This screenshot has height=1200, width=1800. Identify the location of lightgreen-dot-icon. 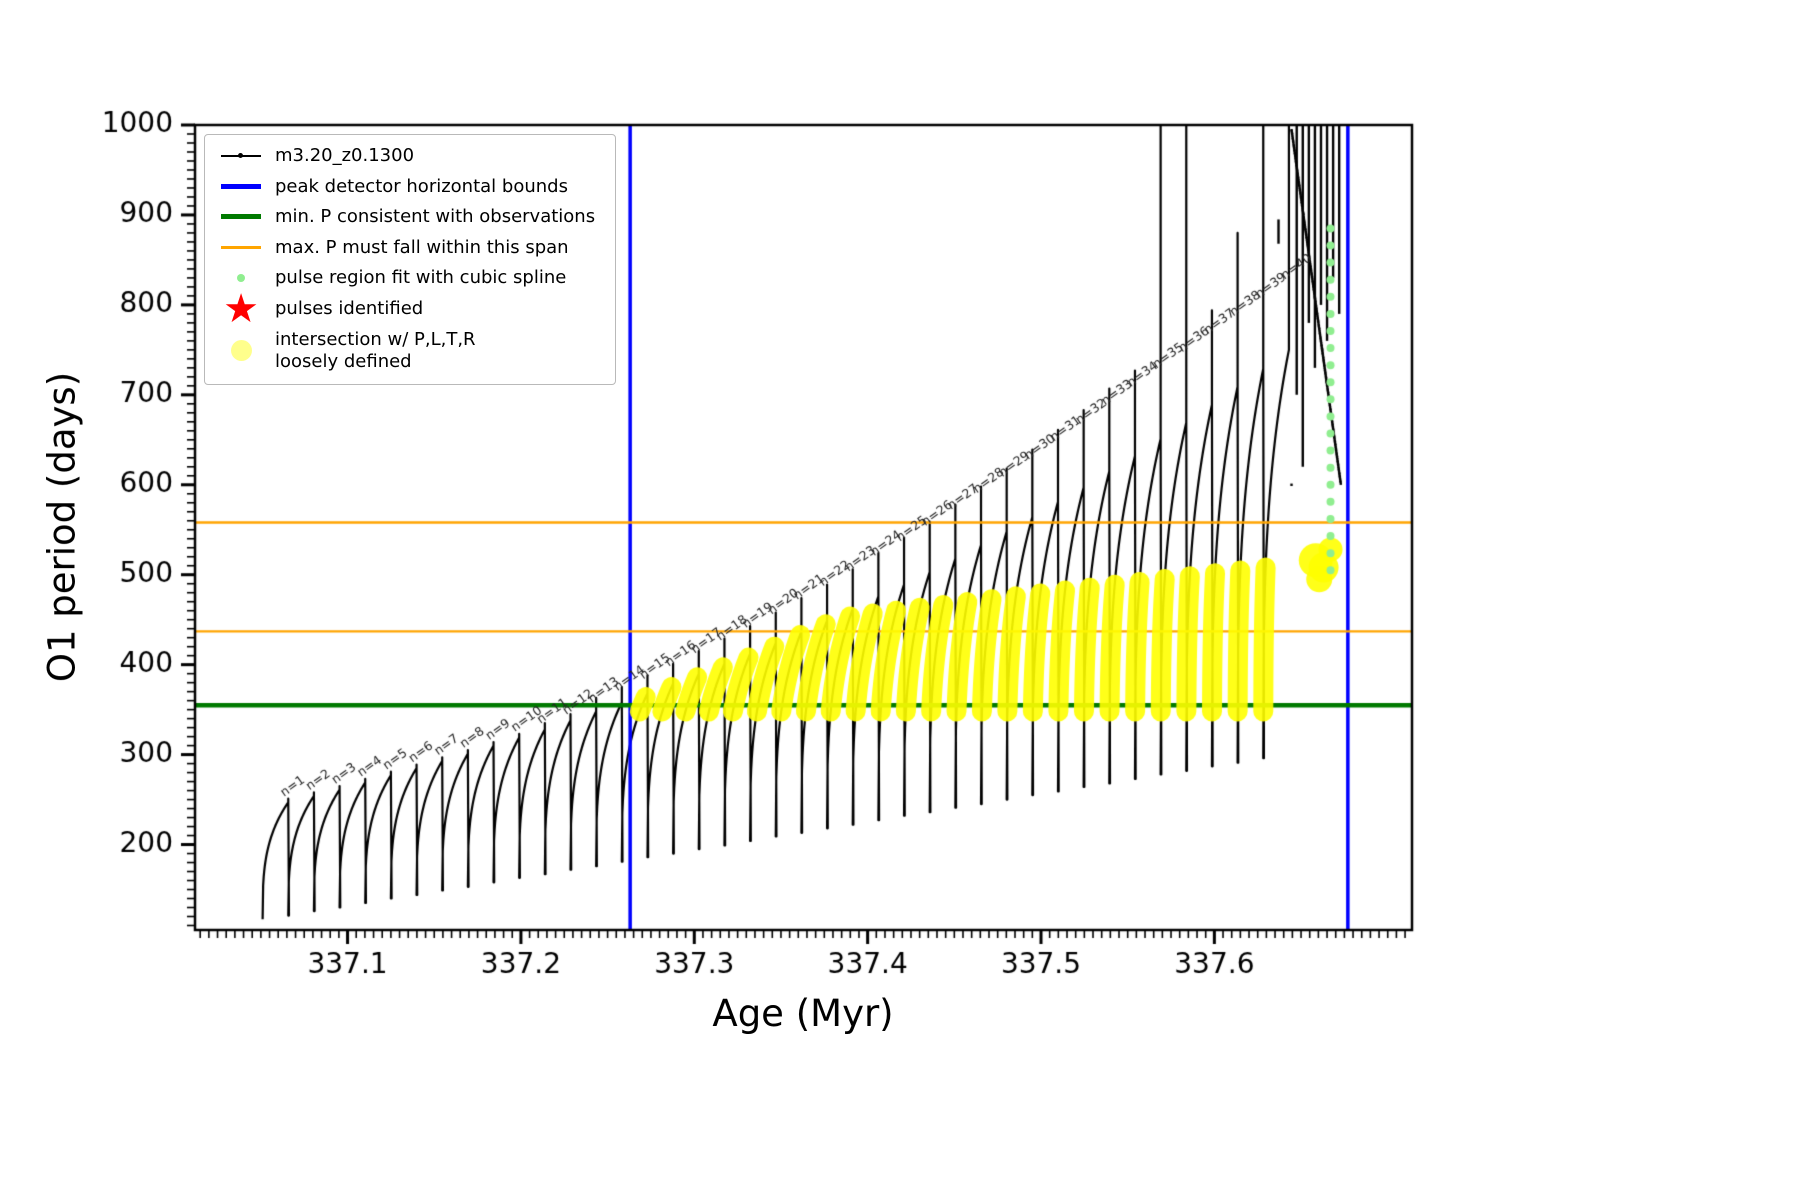
(241, 278).